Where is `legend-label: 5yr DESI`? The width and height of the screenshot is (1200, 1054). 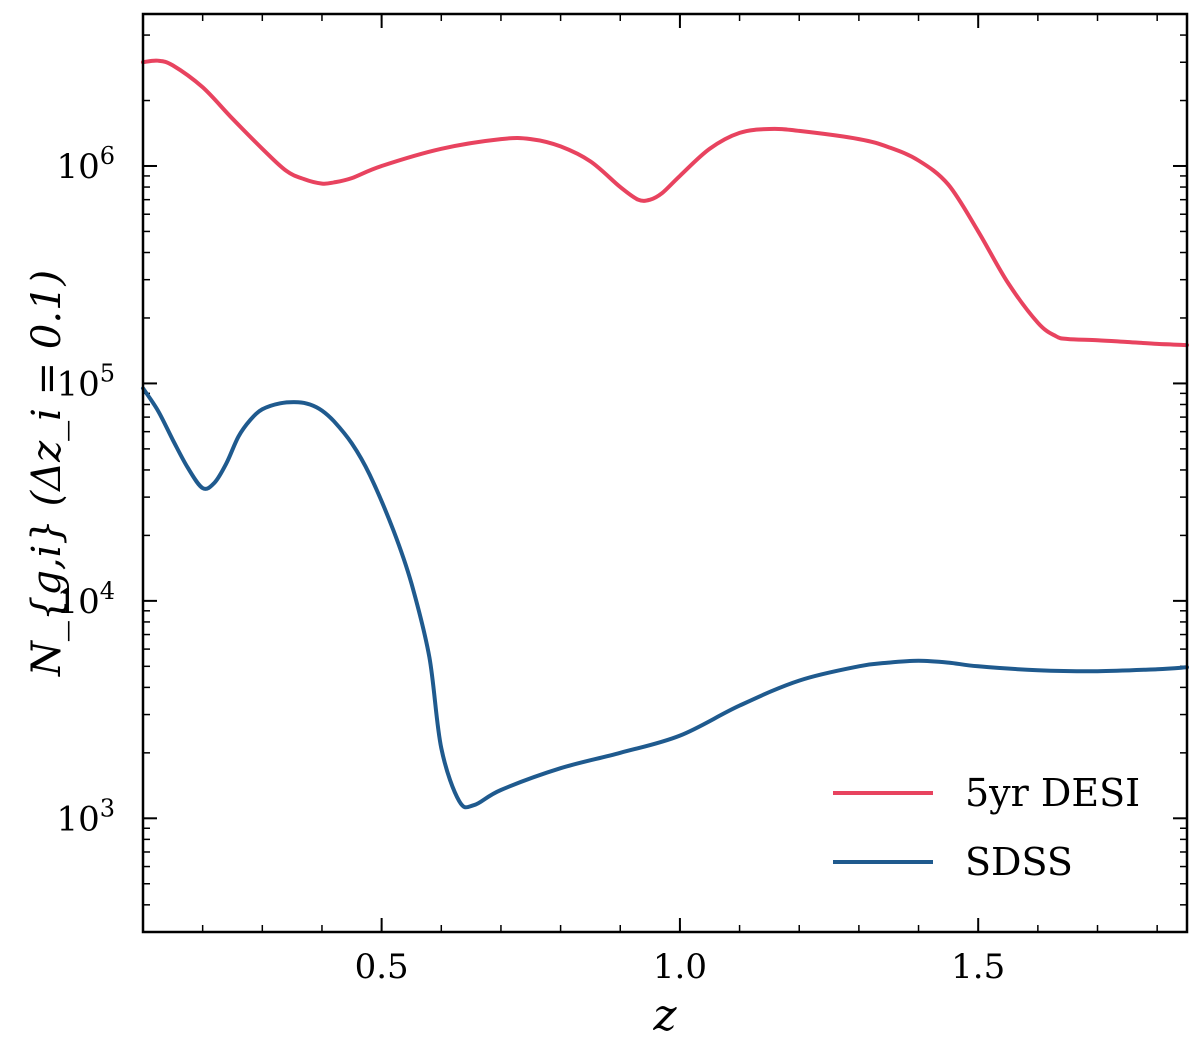 legend-label: 5yr DESI is located at coordinates (1052, 793).